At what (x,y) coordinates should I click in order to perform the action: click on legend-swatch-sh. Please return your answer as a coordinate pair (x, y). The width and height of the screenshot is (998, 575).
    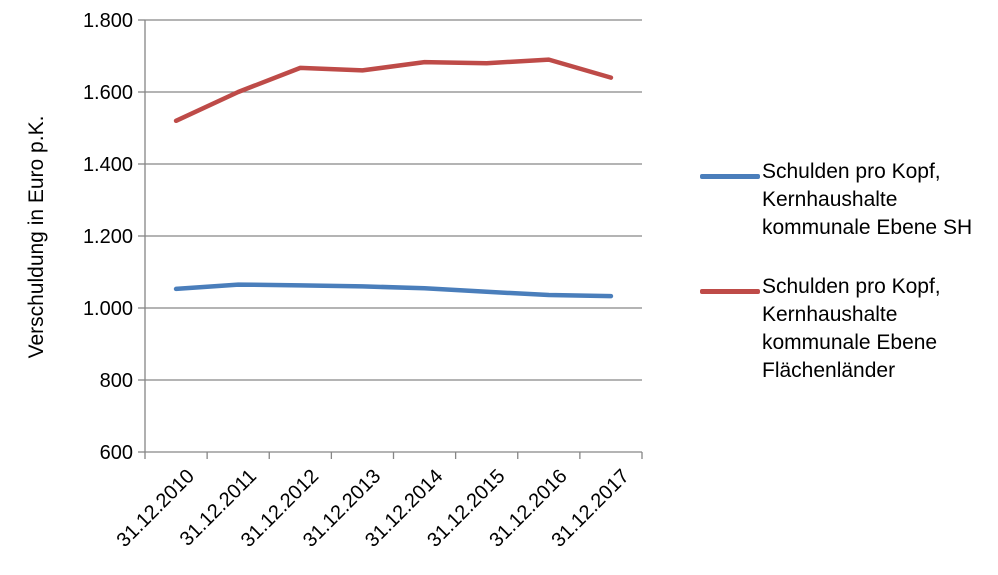
    Looking at the image, I should click on (730, 176).